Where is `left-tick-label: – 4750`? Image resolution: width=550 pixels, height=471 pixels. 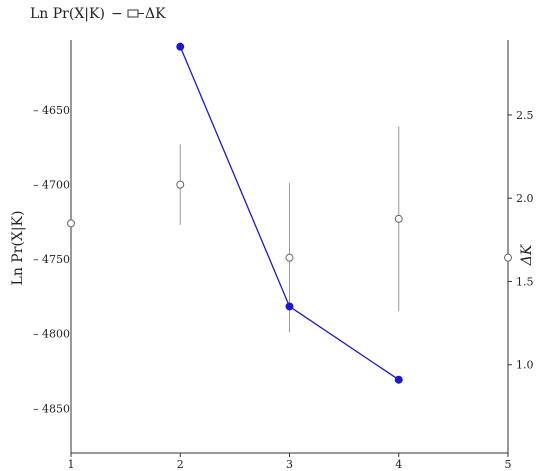
left-tick-label: – 4750 is located at coordinates (51, 259).